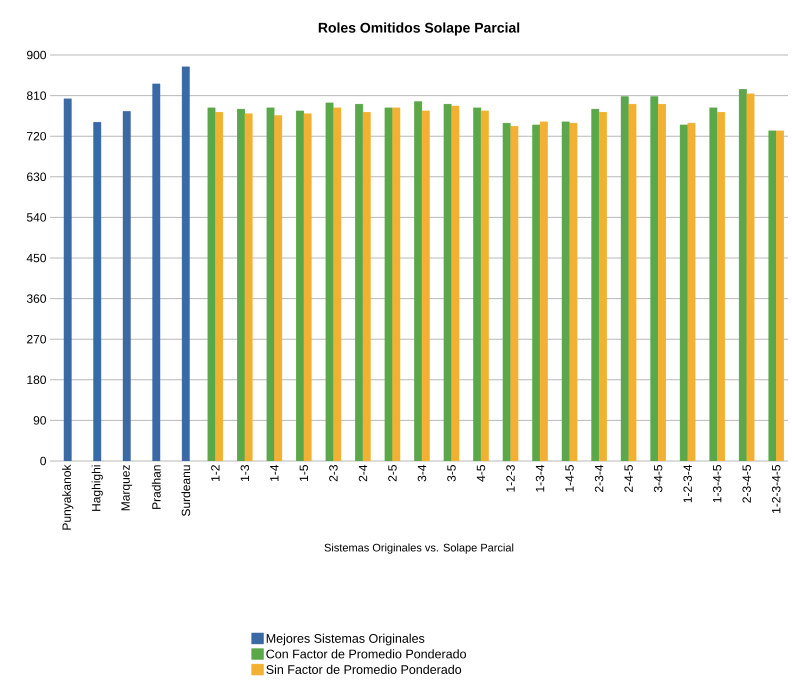 The height and width of the screenshot is (693, 794). Describe the element at coordinates (569, 478) in the screenshot. I see `x-tick-label: 1-4-5` at that location.